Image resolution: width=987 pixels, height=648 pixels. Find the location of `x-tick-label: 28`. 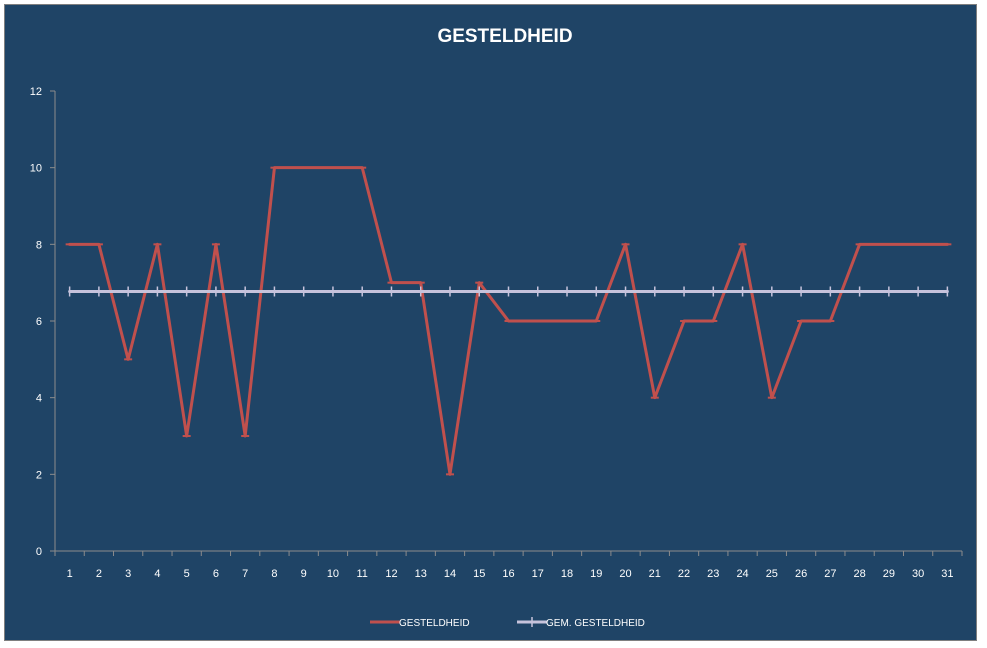

x-tick-label: 28 is located at coordinates (859, 574).